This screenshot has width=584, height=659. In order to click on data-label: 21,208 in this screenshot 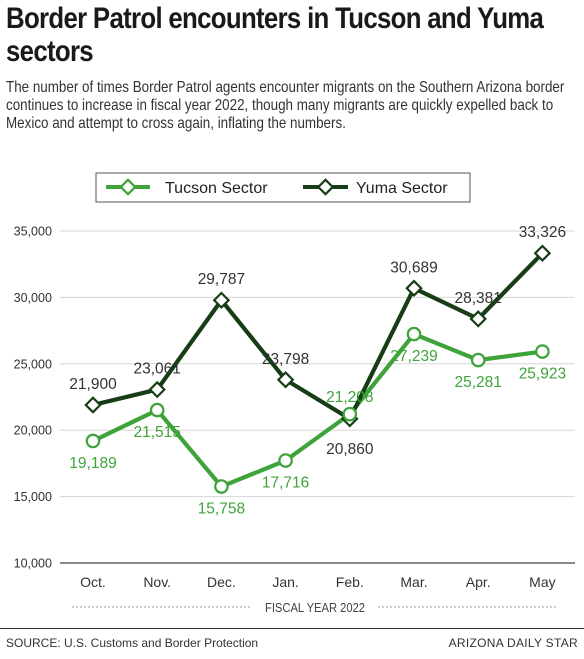, I will do `click(349, 397)`.